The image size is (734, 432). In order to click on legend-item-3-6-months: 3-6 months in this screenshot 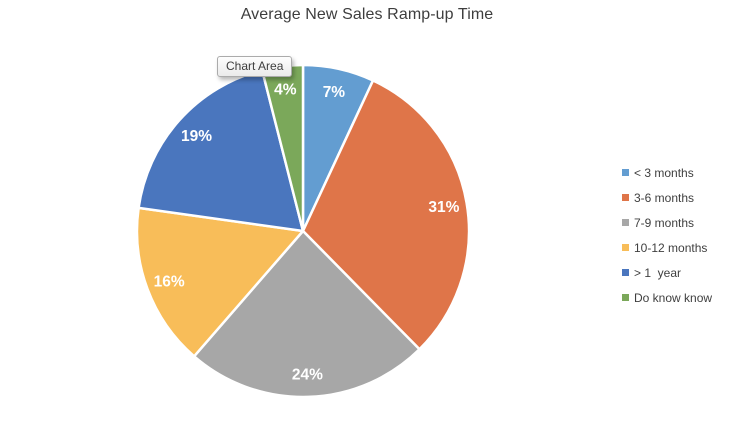, I will do `click(667, 197)`.